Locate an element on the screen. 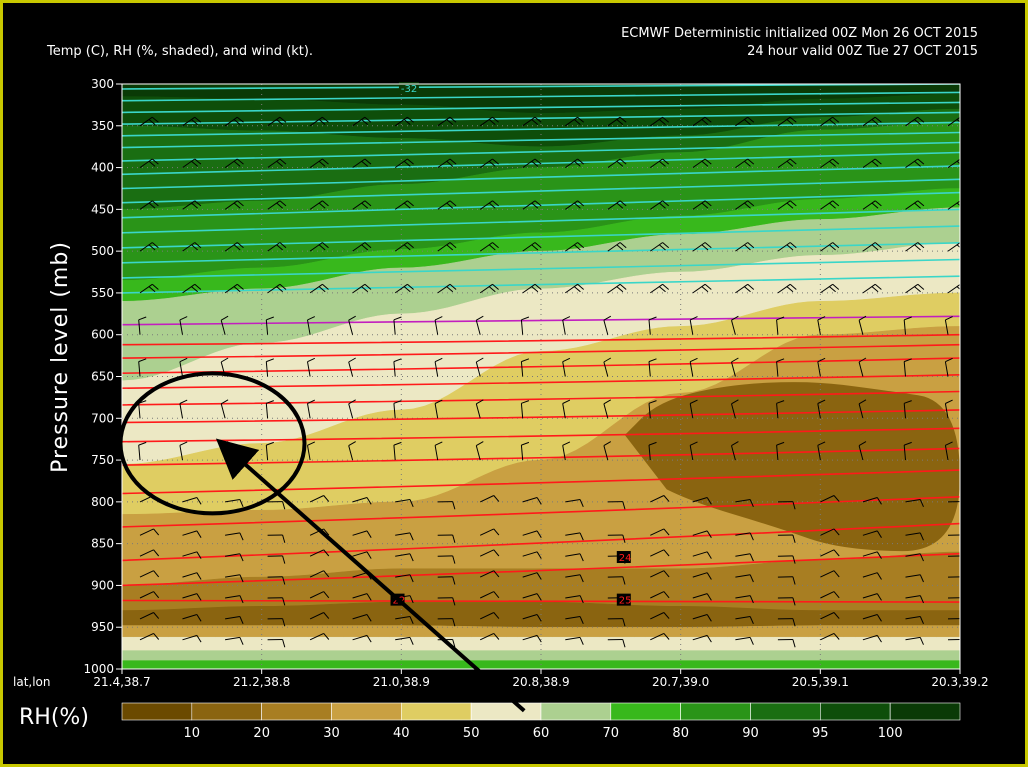 The image size is (1028, 767). isotherm--6 is located at coordinates (541, 253).